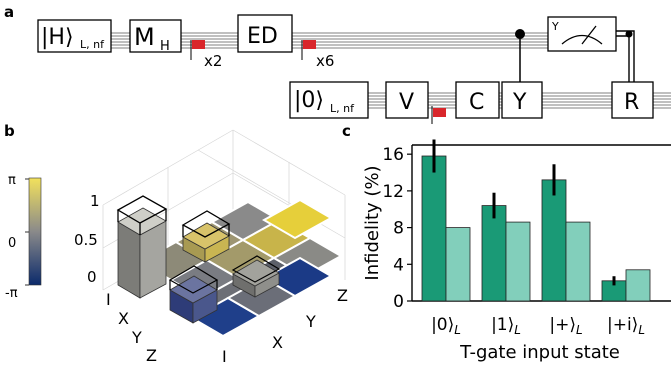  I want to click on colorbar-tick-bottom: -π, so click(11, 293).